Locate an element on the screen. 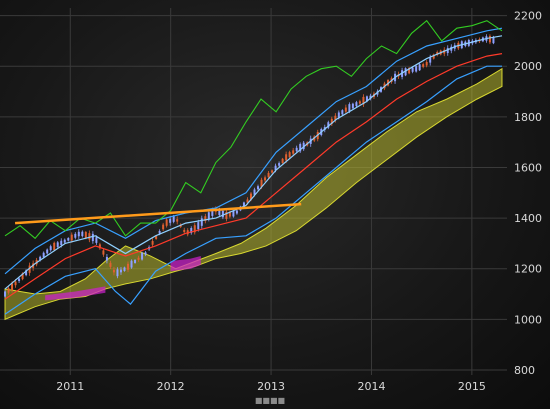  y-tick-label: 1400 is located at coordinates (528, 218).